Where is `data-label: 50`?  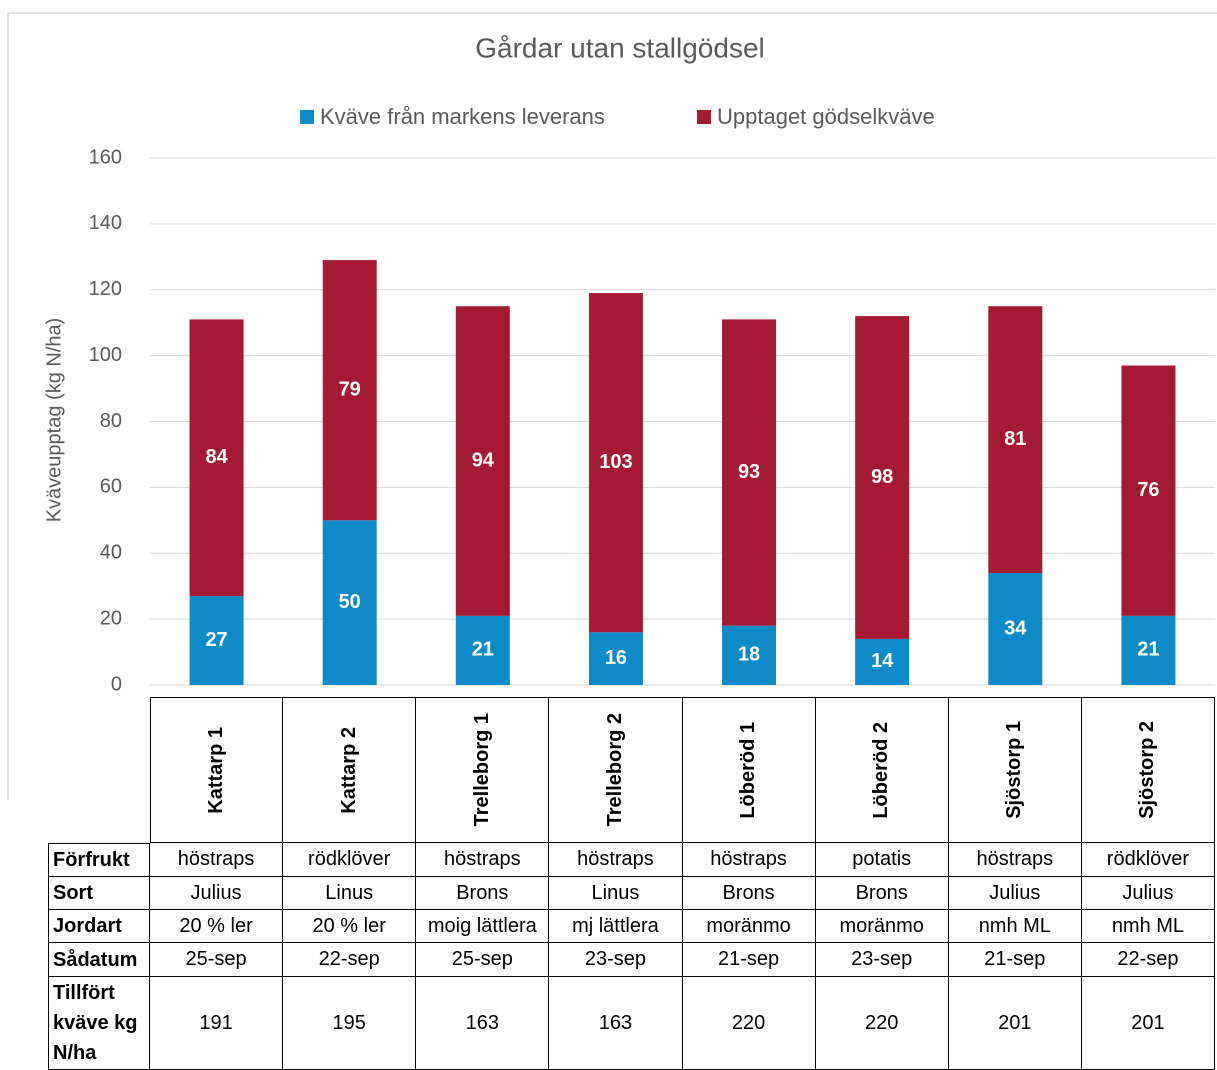 data-label: 50 is located at coordinates (350, 602).